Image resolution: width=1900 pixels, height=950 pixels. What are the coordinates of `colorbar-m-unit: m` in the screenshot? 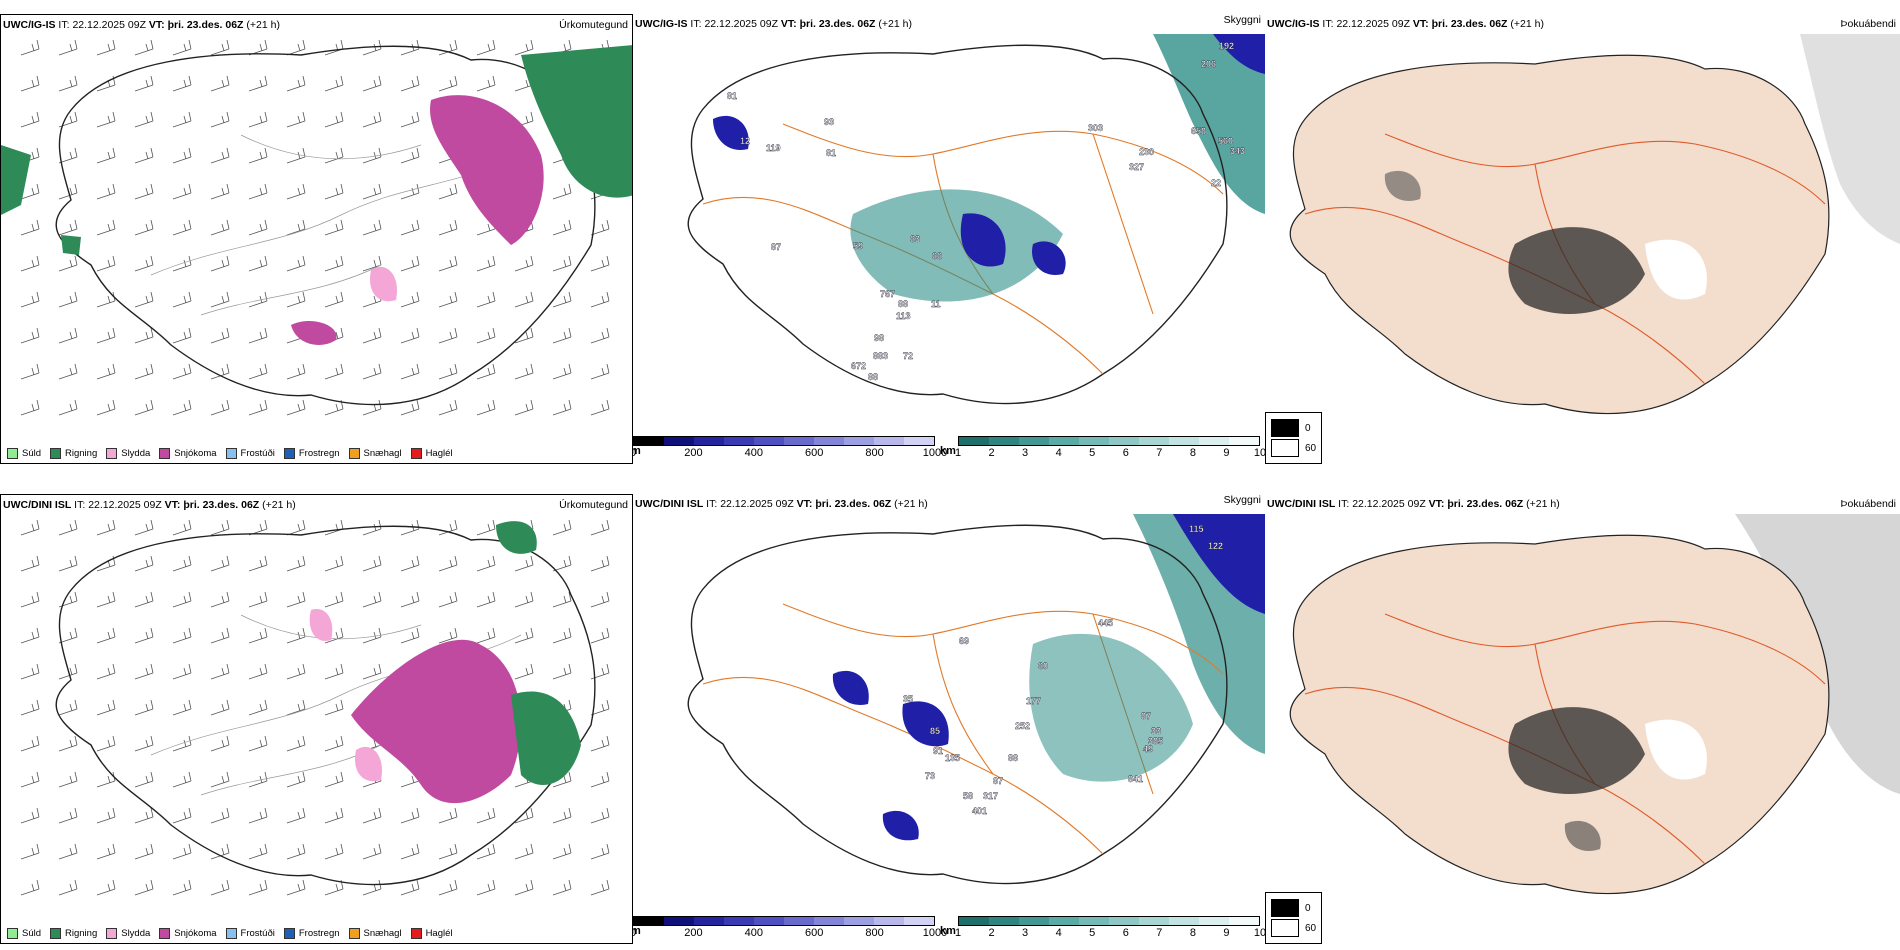 It's located at (637, 451).